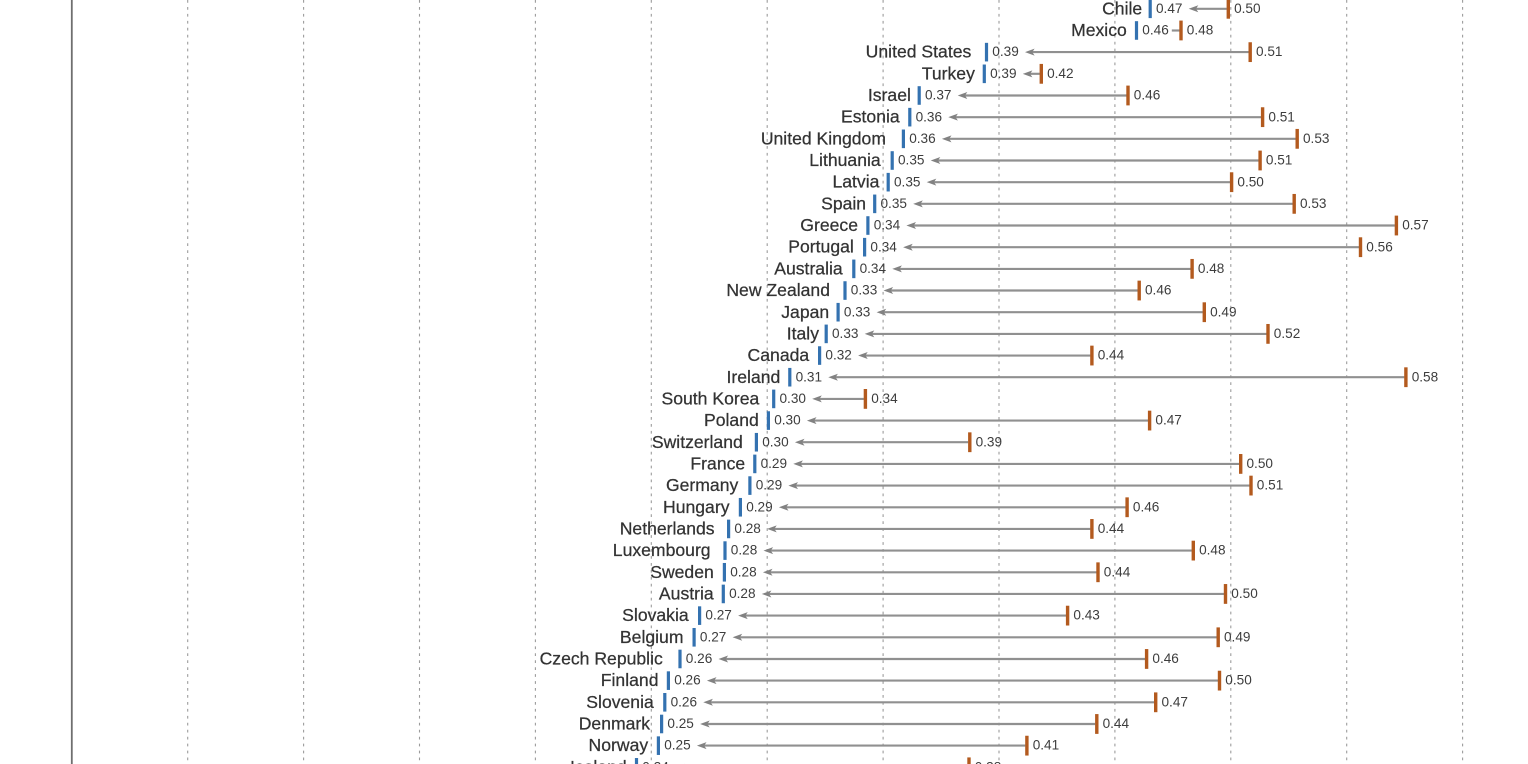 The width and height of the screenshot is (1528, 764). What do you see at coordinates (919, 52) in the screenshot?
I see `svg-text: United States` at bounding box center [919, 52].